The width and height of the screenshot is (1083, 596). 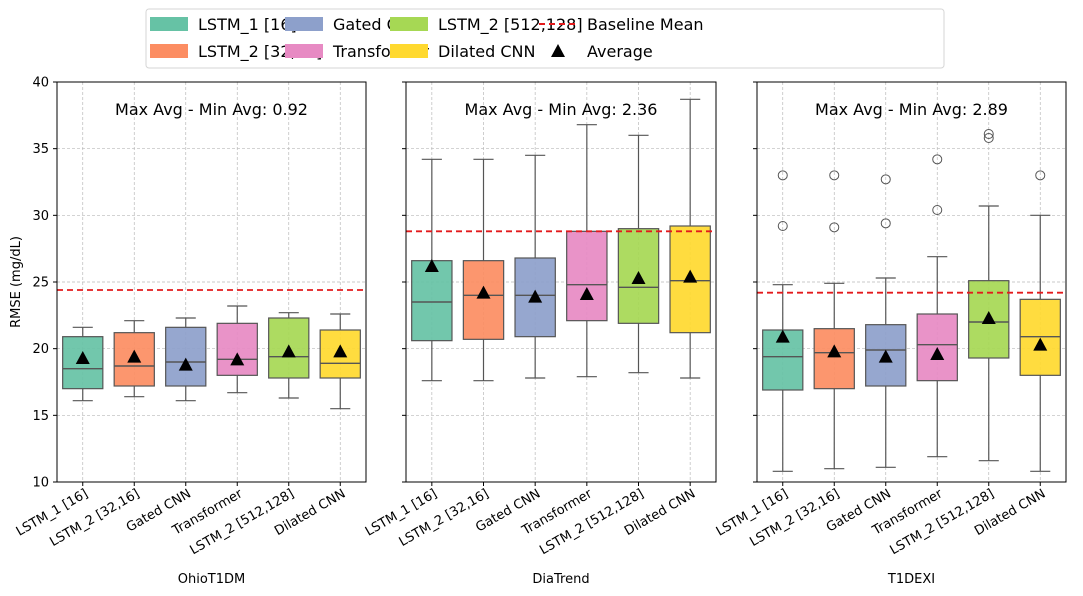 I want to click on range-annotation: Max Avg - Min Avg: 2.36, so click(x=561, y=109).